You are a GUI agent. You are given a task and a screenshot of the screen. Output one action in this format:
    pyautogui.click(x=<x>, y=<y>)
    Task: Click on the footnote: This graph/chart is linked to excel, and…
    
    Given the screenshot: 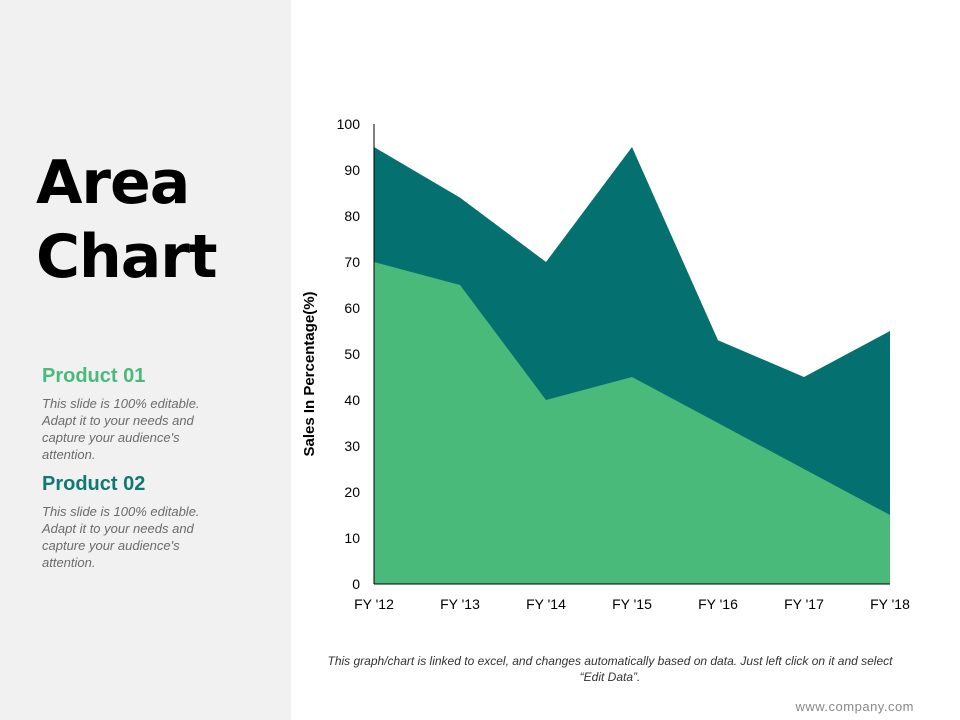 What is the action you would take?
    pyautogui.click(x=610, y=669)
    